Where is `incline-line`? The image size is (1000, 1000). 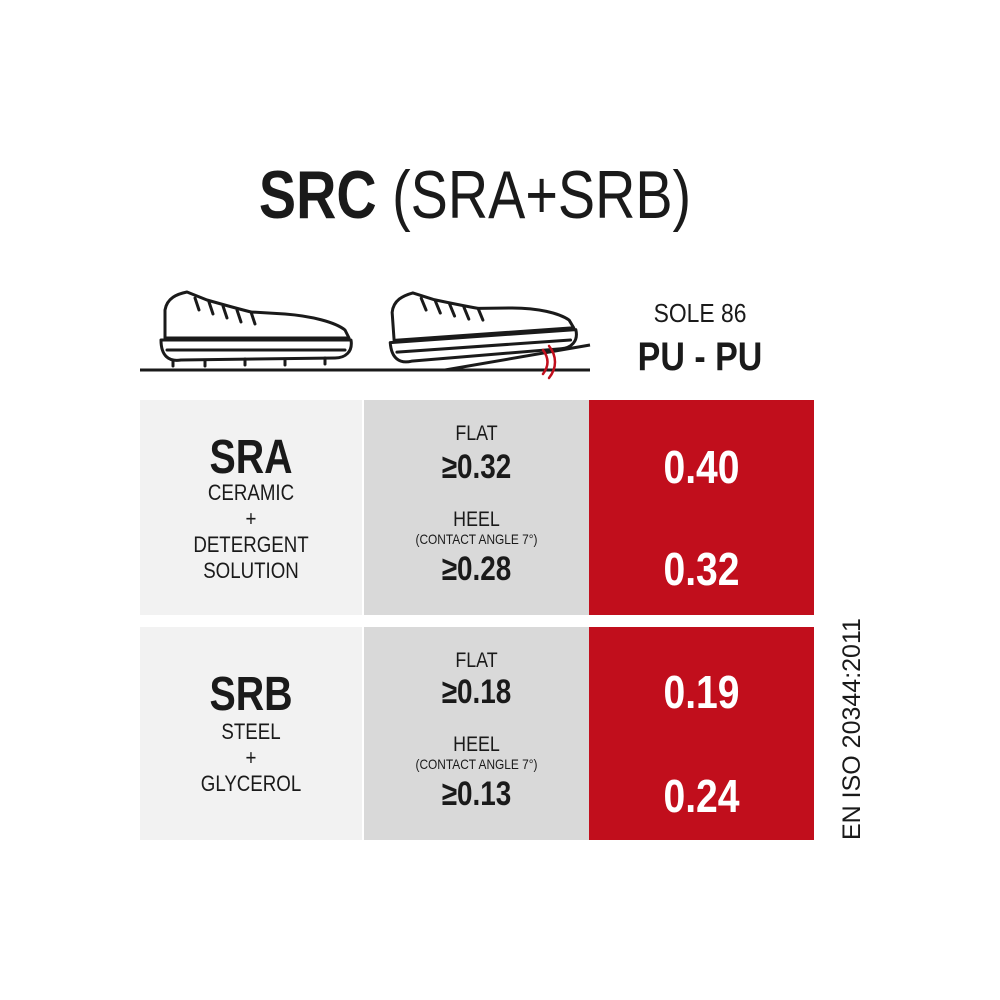
incline-line is located at coordinates (517, 357).